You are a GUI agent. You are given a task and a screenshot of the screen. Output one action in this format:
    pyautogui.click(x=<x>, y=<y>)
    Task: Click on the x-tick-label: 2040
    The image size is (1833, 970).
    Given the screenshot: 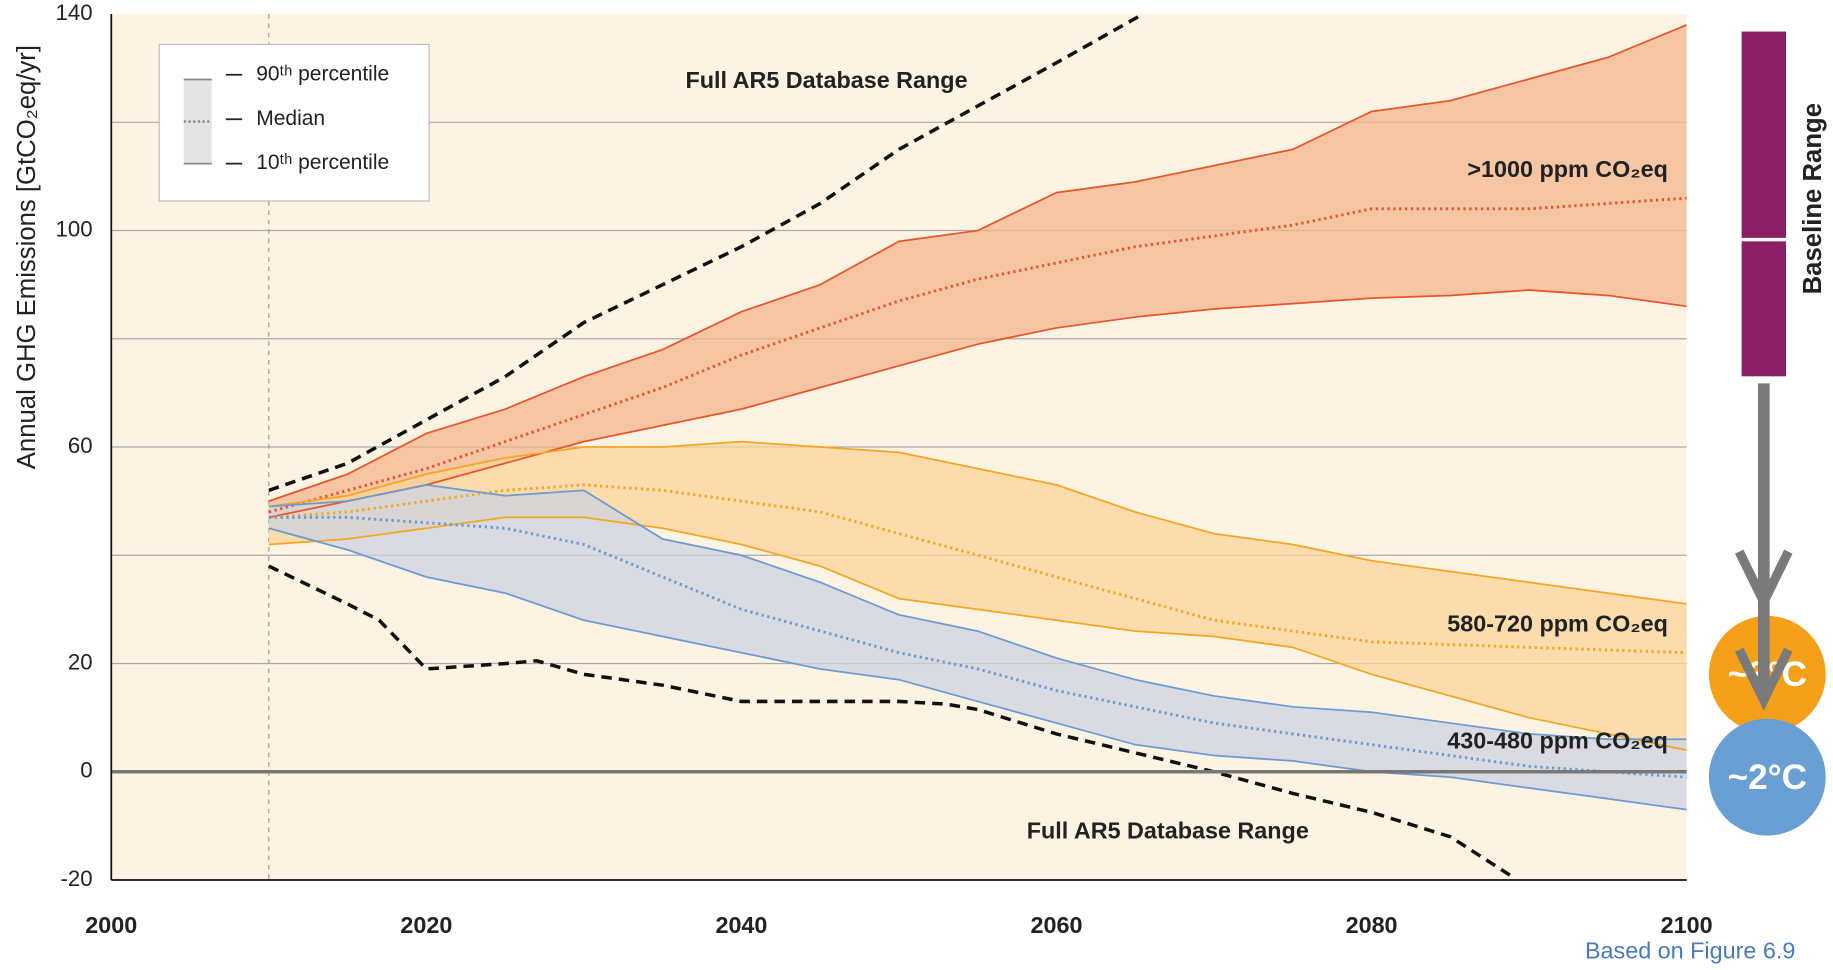 What is the action you would take?
    pyautogui.click(x=741, y=925)
    